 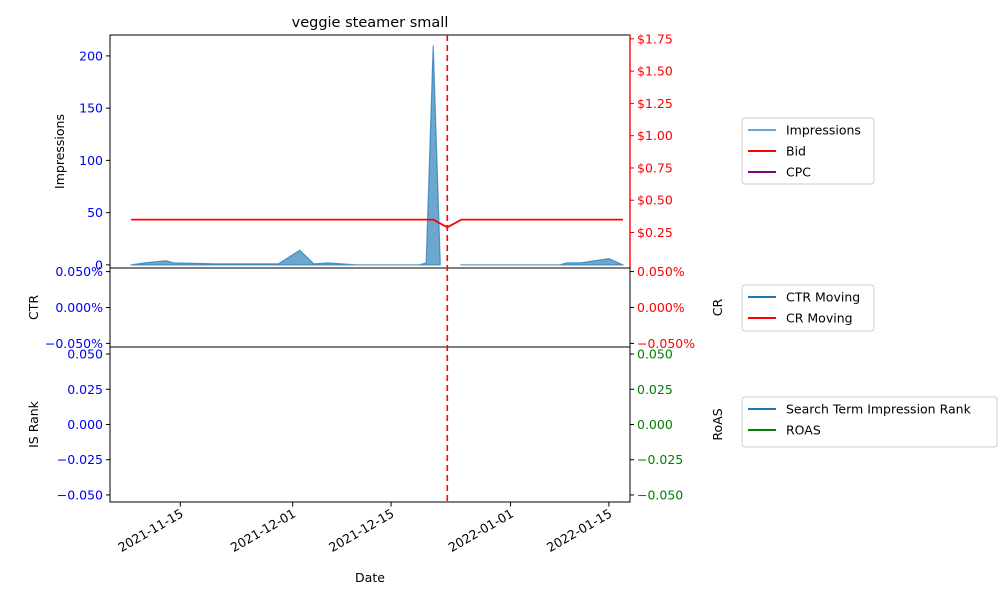 I want to click on legend-impressions-panel: Impressions Bid CPC, so click(x=808, y=151).